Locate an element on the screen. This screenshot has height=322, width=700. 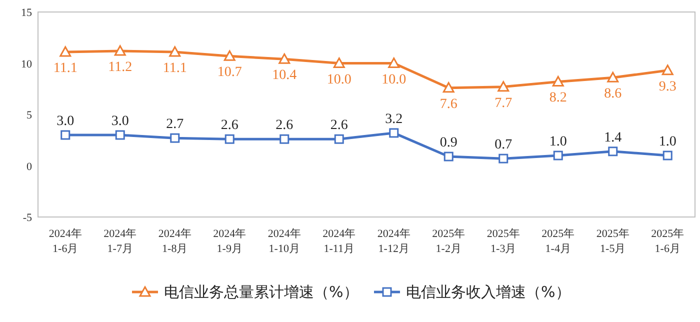
data-label: 7.7 is located at coordinates (503, 103).